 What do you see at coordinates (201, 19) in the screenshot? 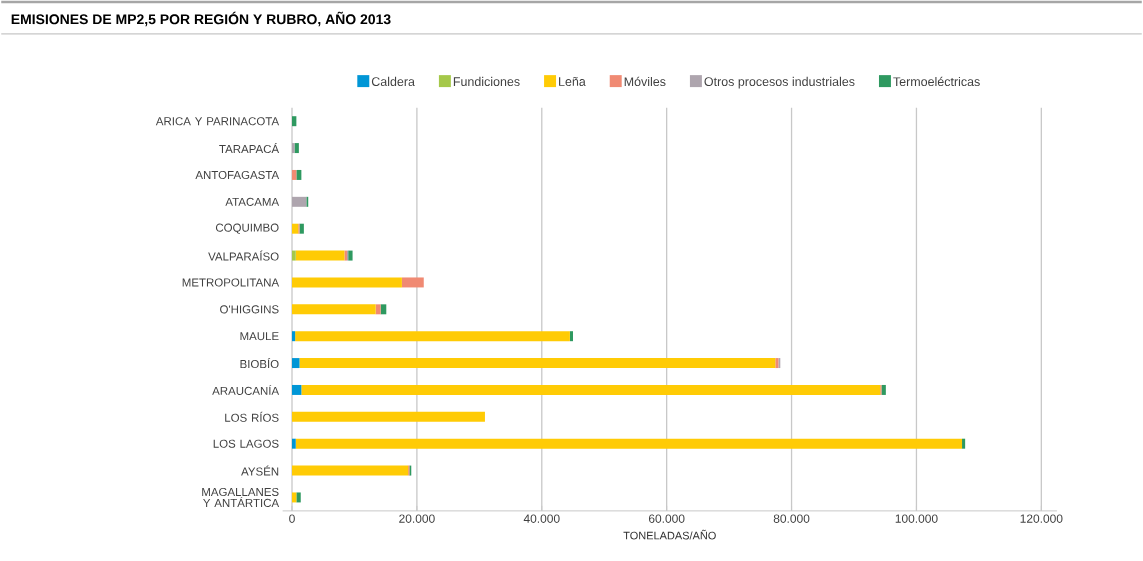
I see `chart-title: EMISIONES DE MP2,5 POR REGIÓN Y RUBRO, AÑO 2013` at bounding box center [201, 19].